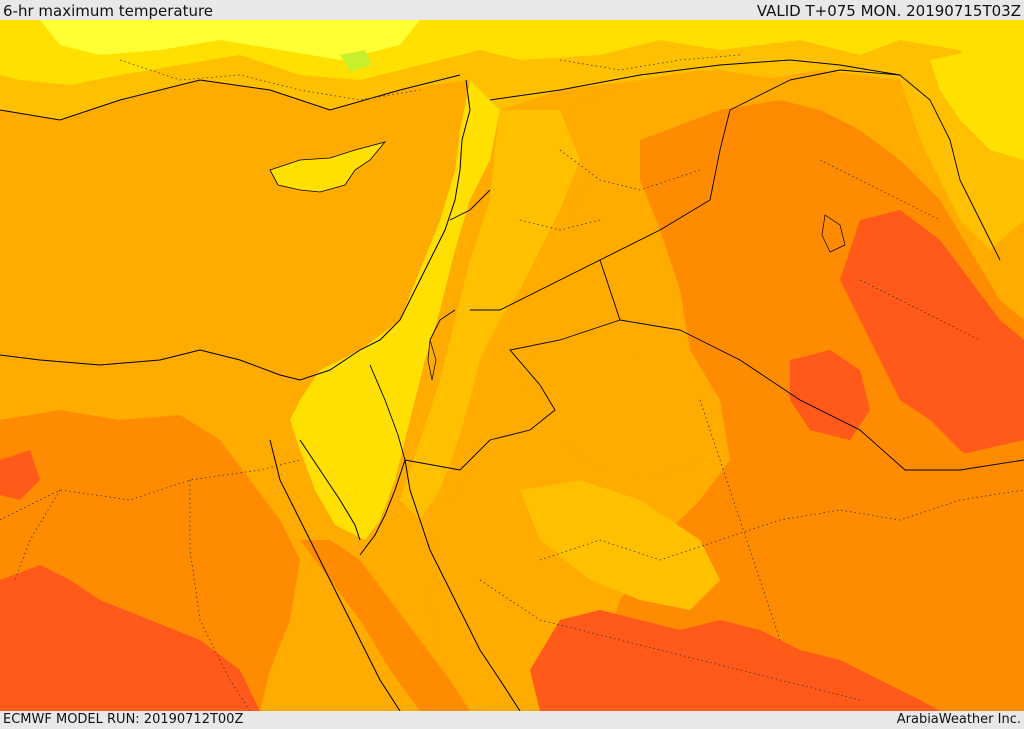 This screenshot has height=729, width=1024. Describe the element at coordinates (932, 340) in the screenshot. I see `temperature-zone-iraq-deep` at that location.